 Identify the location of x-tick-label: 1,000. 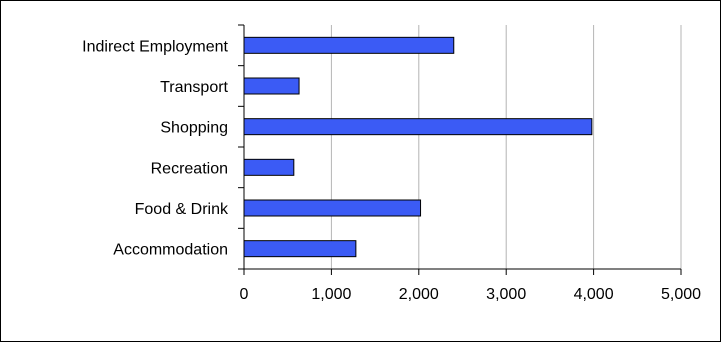
(331, 294).